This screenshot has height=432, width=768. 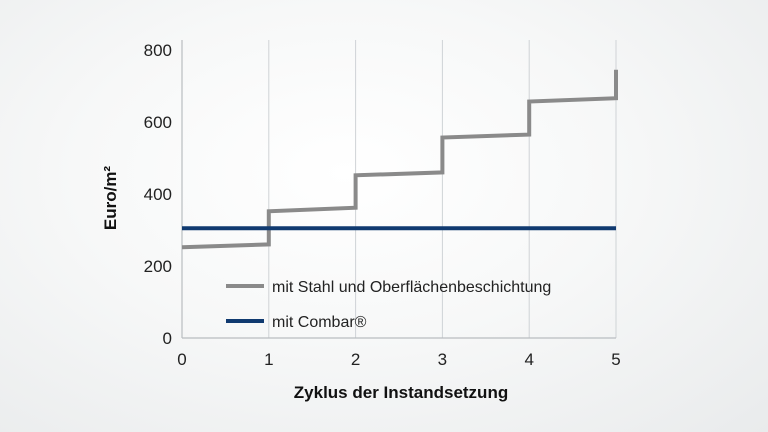 What do you see at coordinates (167, 338) in the screenshot?
I see `y-tick-label-0: 0` at bounding box center [167, 338].